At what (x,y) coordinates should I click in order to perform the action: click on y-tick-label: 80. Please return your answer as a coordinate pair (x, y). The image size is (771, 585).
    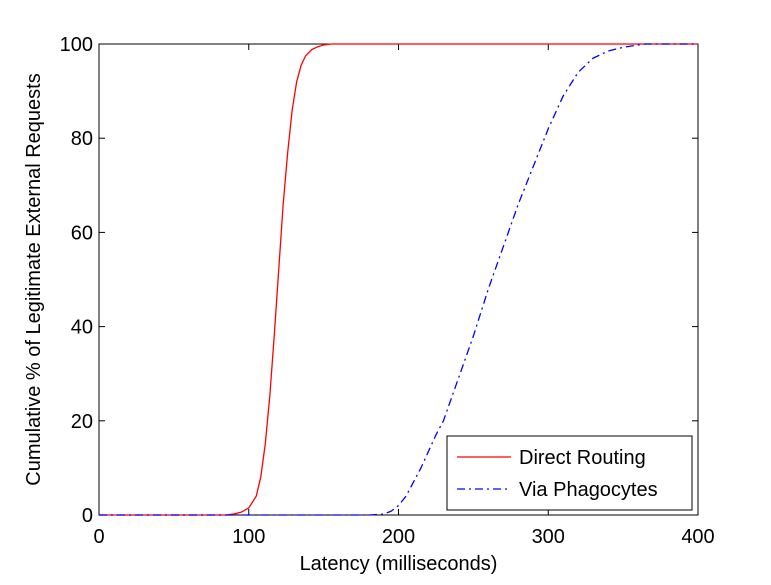
    Looking at the image, I should click on (82, 139).